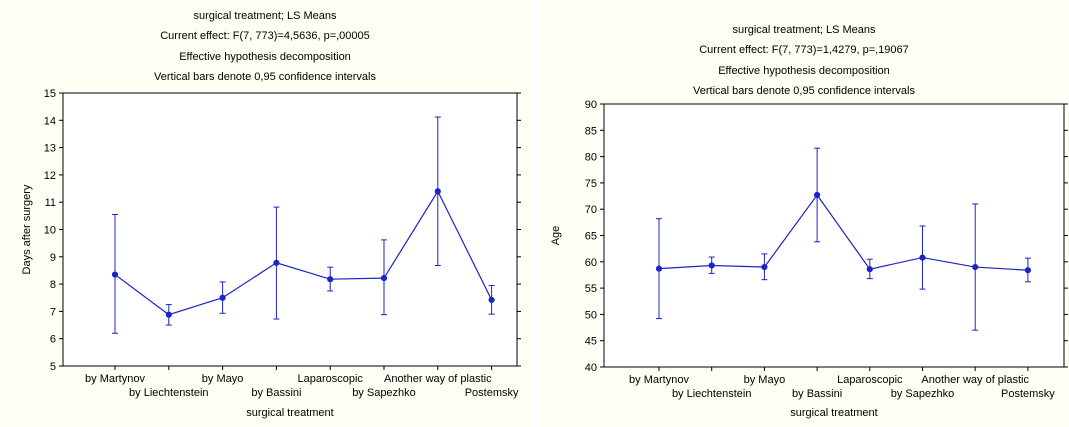 This screenshot has width=1069, height=427. What do you see at coordinates (53, 340) in the screenshot?
I see `y-tick-label: 6` at bounding box center [53, 340].